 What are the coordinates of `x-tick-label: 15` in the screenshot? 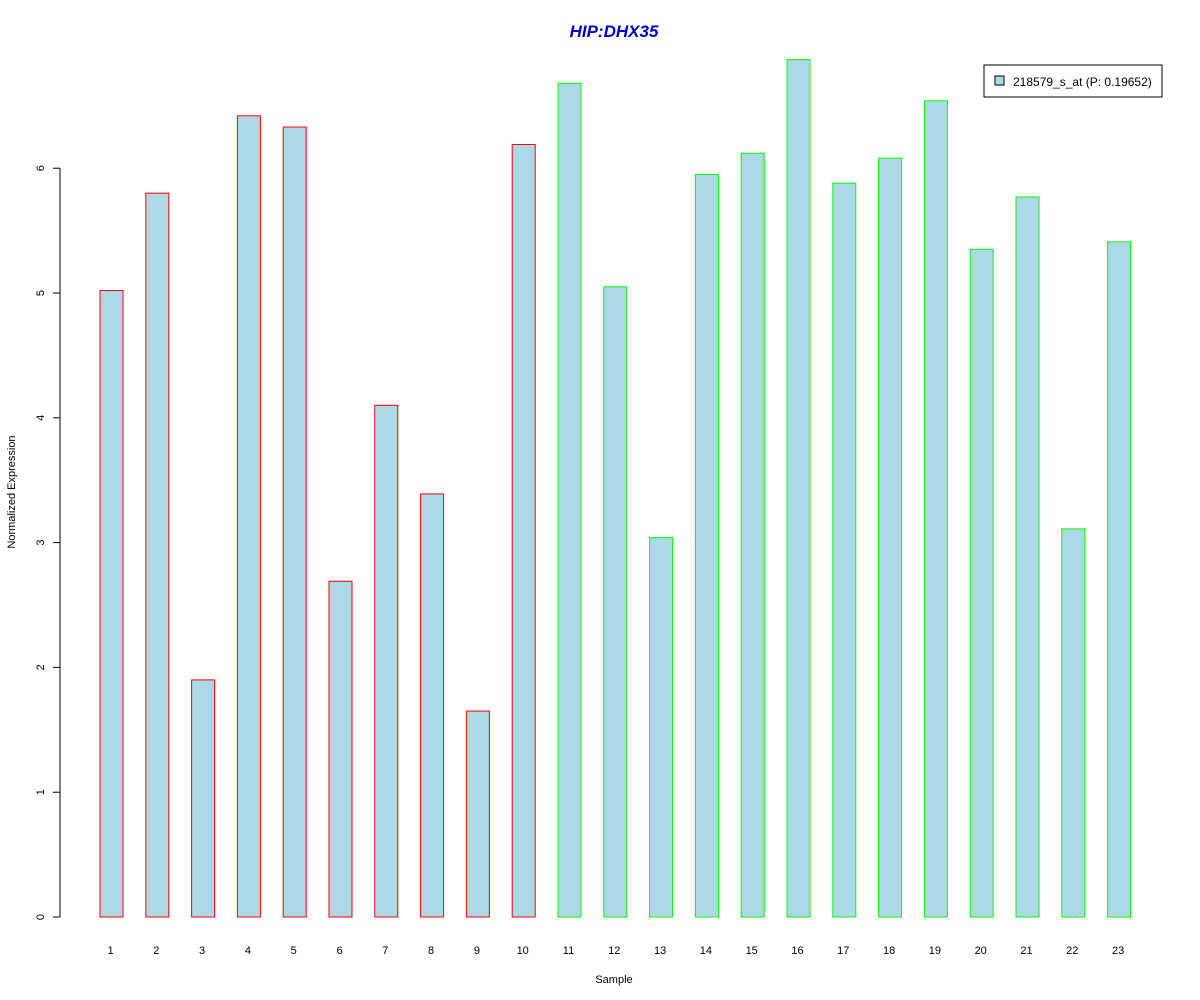 It's located at (752, 951).